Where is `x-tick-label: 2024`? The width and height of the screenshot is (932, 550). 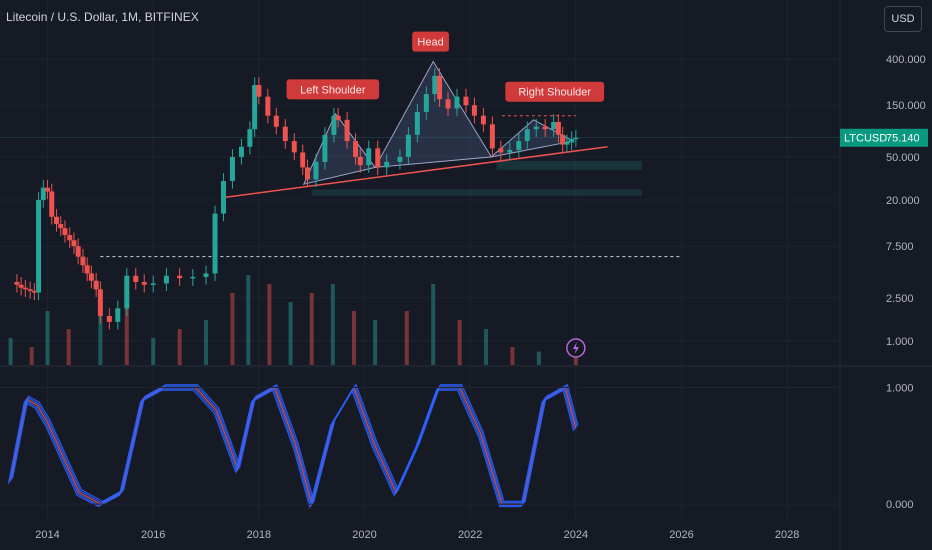
x-tick-label: 2024 is located at coordinates (576, 535).